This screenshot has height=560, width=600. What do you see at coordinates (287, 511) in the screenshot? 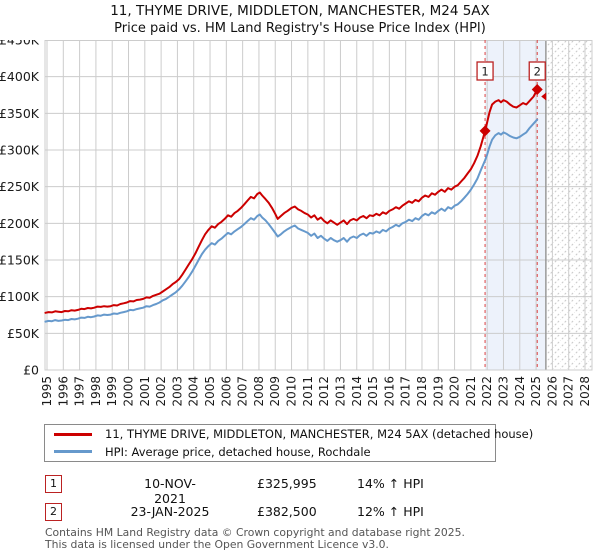
I see `sale-price-2: £382,500` at bounding box center [287, 511].